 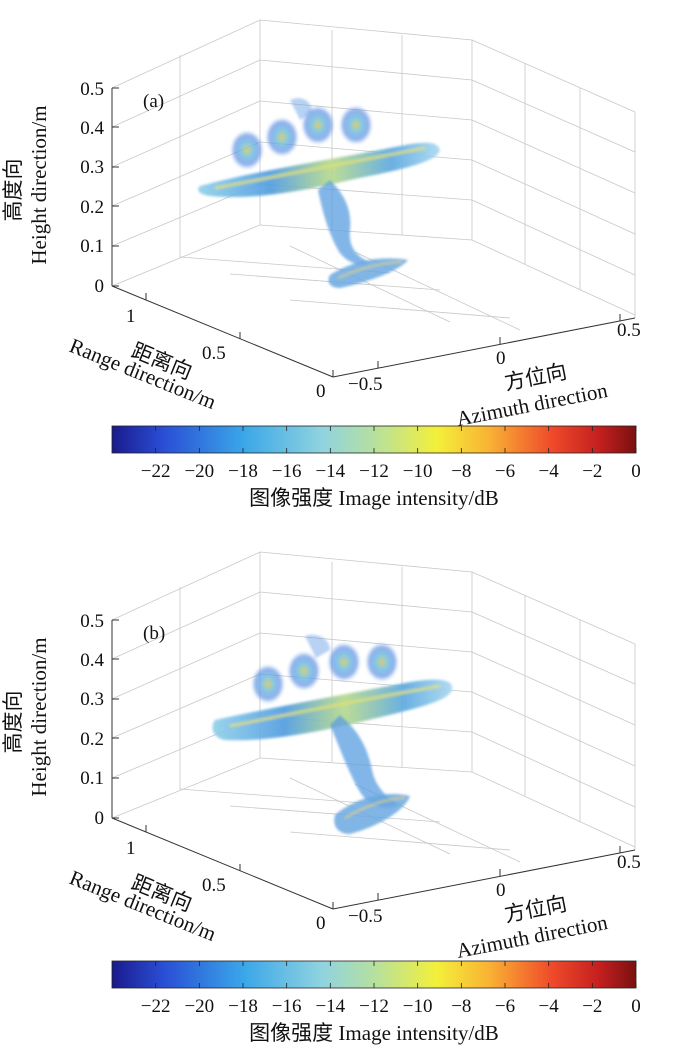 I want to click on colorbar-a-tick-label: −18, so click(x=243, y=471).